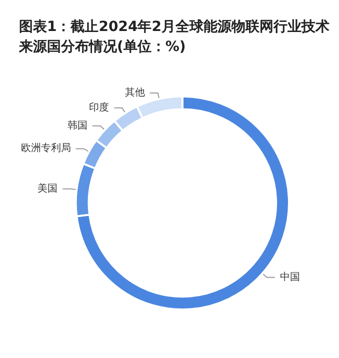 This screenshot has height=358, width=339. Describe the element at coordinates (290, 276) in the screenshot. I see `slice-label: 中国` at that location.